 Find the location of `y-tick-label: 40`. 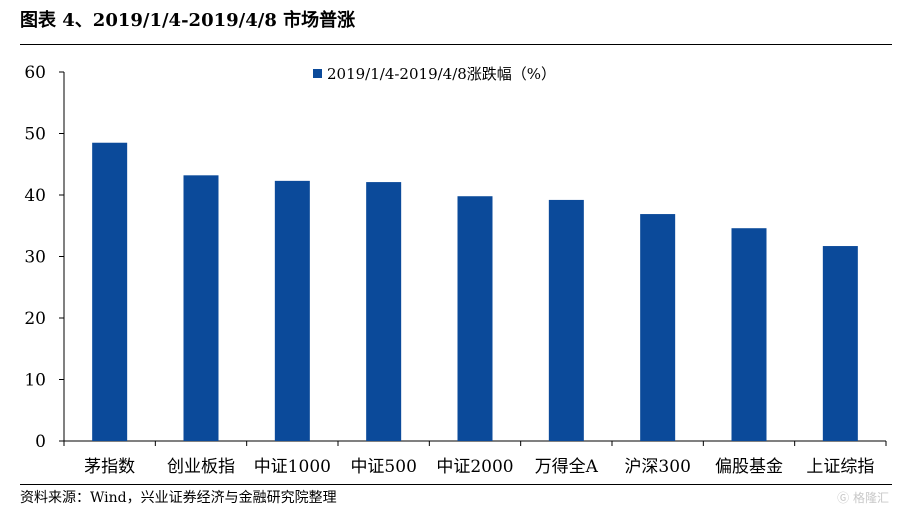

y-tick-label: 40 is located at coordinates (35, 196).